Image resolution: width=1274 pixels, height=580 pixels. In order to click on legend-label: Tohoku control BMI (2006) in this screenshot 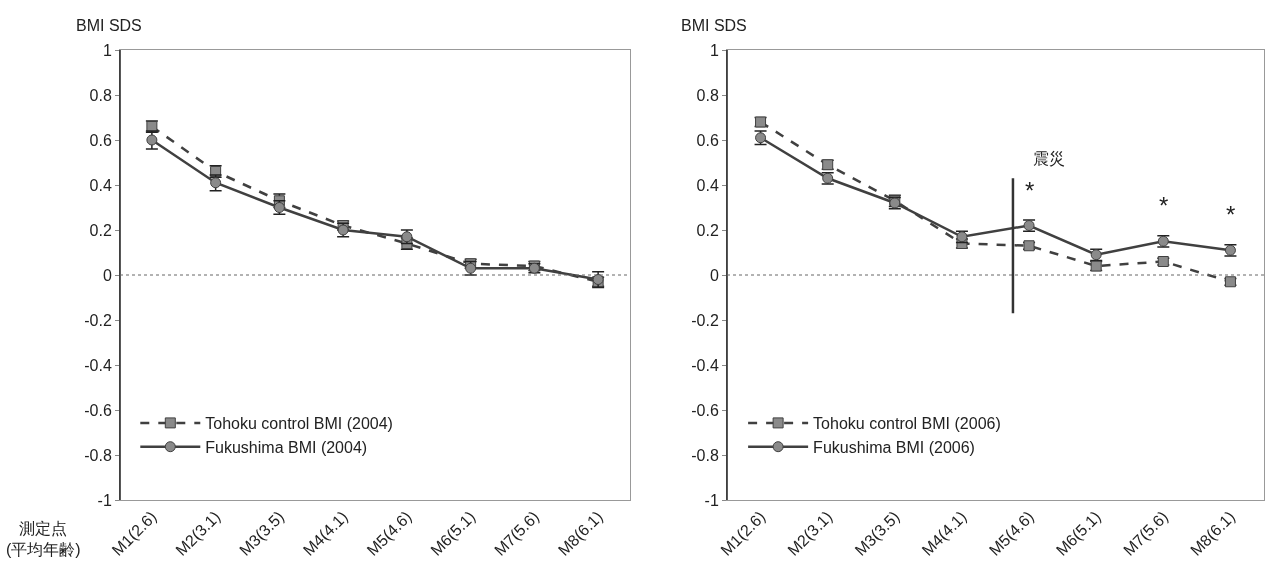, I will do `click(907, 424)`.